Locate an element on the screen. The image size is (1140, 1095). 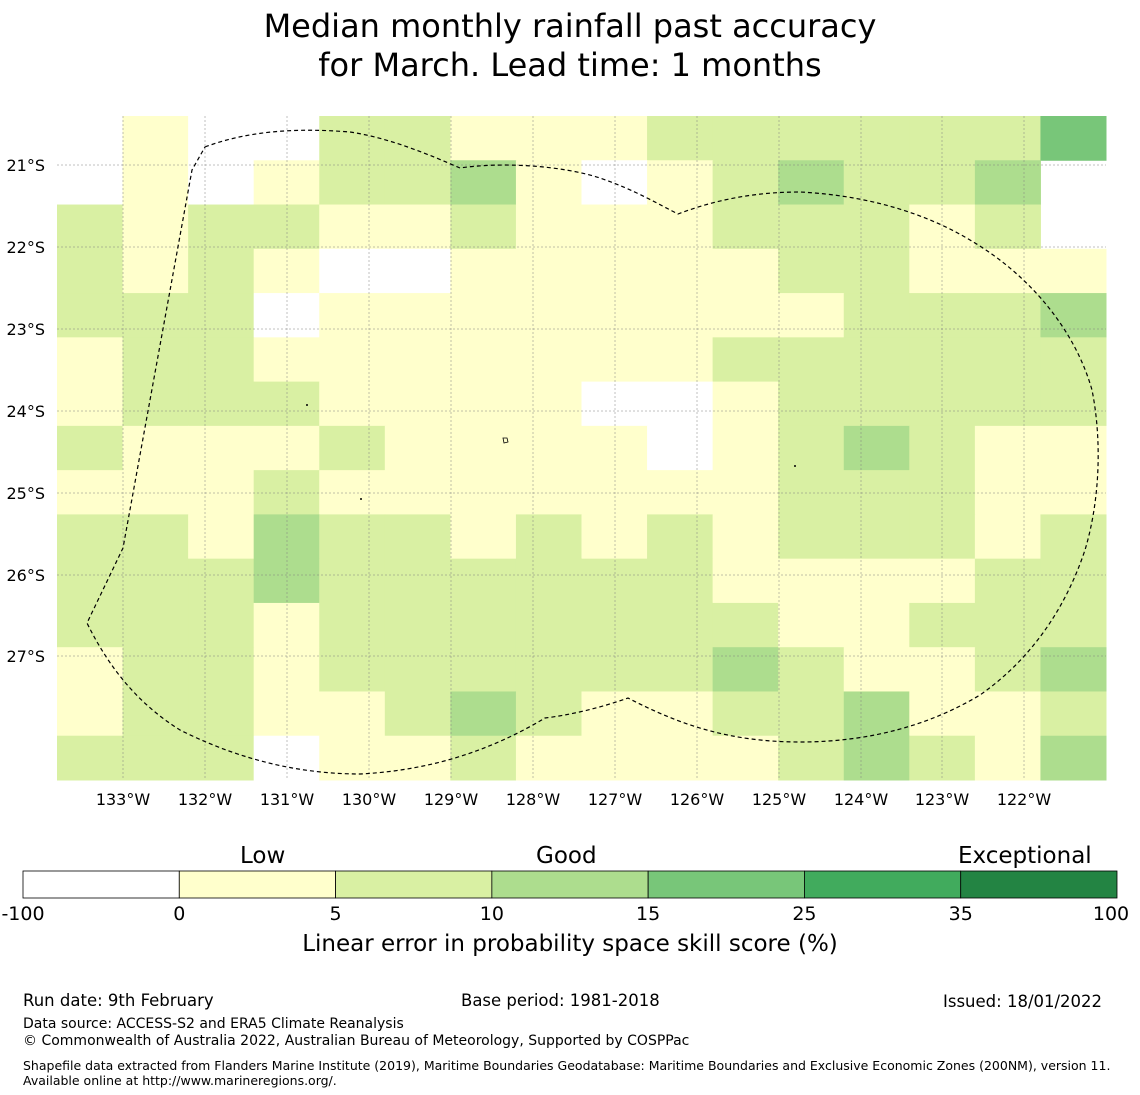
longitude-label: 126°W is located at coordinates (697, 799).